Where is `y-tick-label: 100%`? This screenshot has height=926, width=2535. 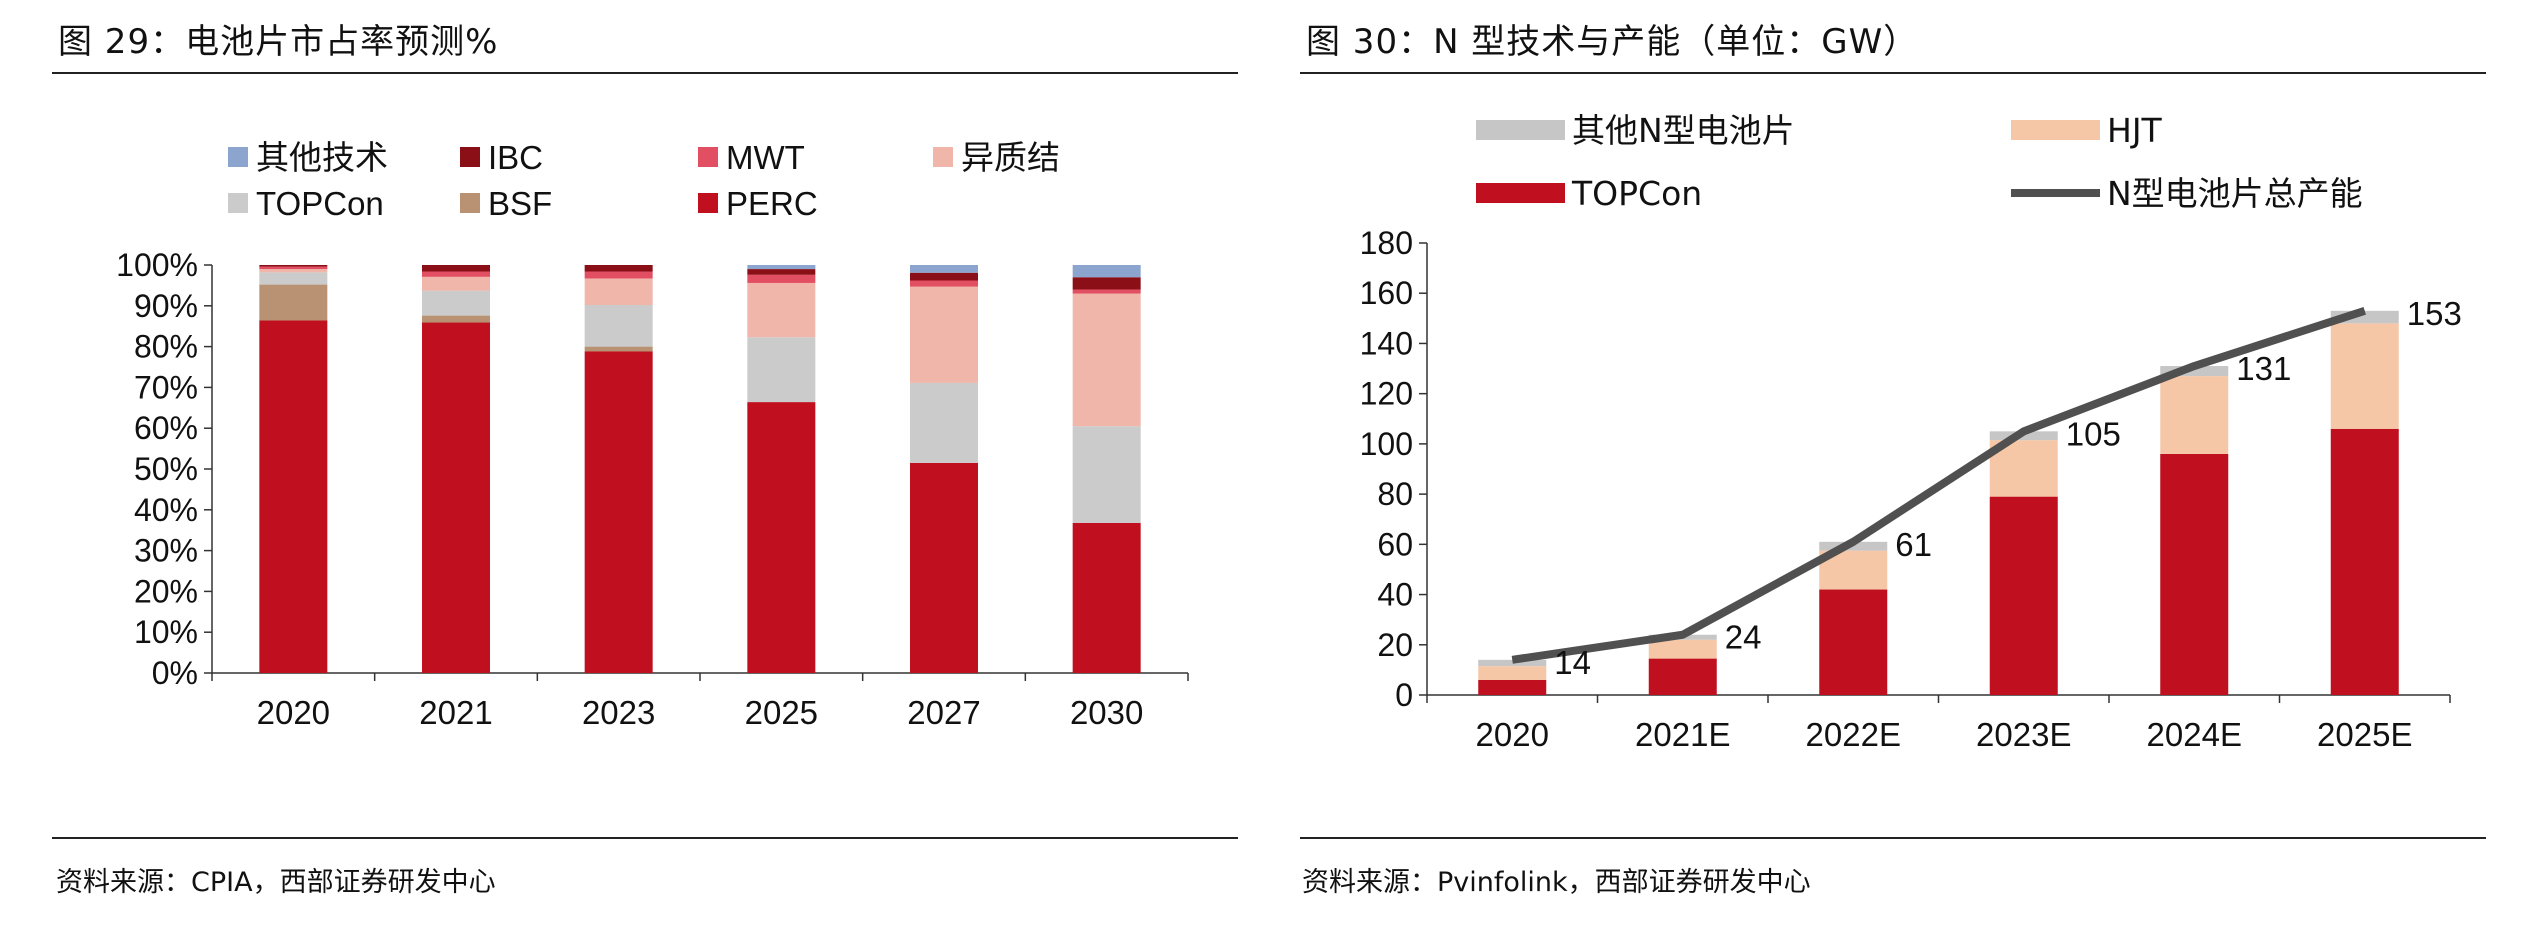 y-tick-label: 100% is located at coordinates (157, 265).